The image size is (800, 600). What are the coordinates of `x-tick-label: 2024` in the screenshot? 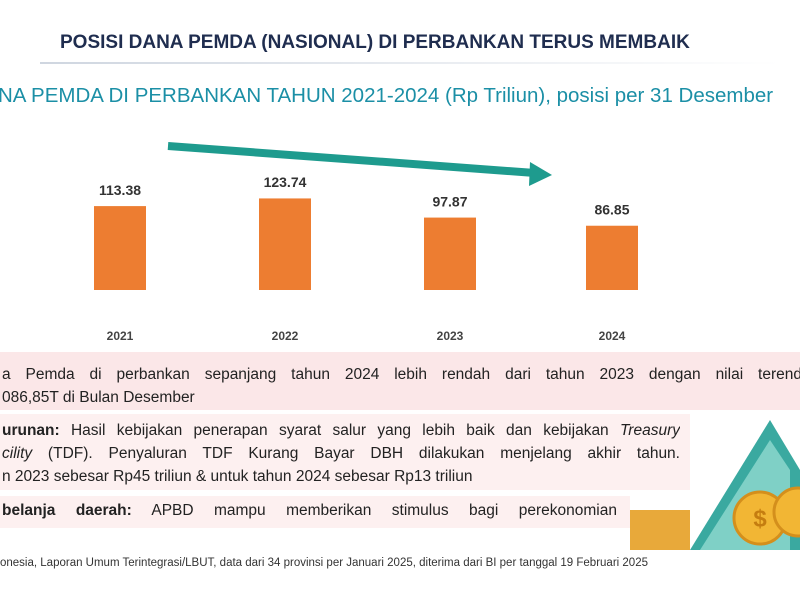 It's located at (612, 336).